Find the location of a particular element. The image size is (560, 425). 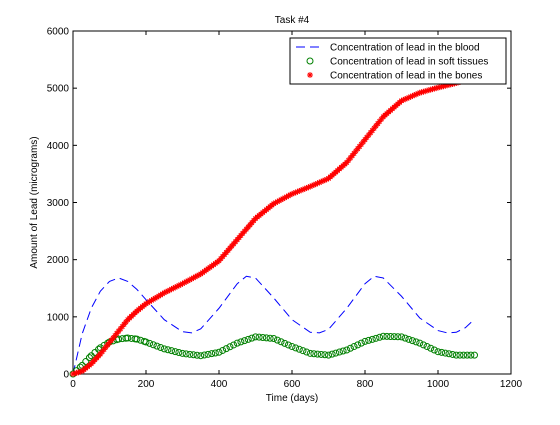

x-axis-label: Time (days) is located at coordinates (292, 398).